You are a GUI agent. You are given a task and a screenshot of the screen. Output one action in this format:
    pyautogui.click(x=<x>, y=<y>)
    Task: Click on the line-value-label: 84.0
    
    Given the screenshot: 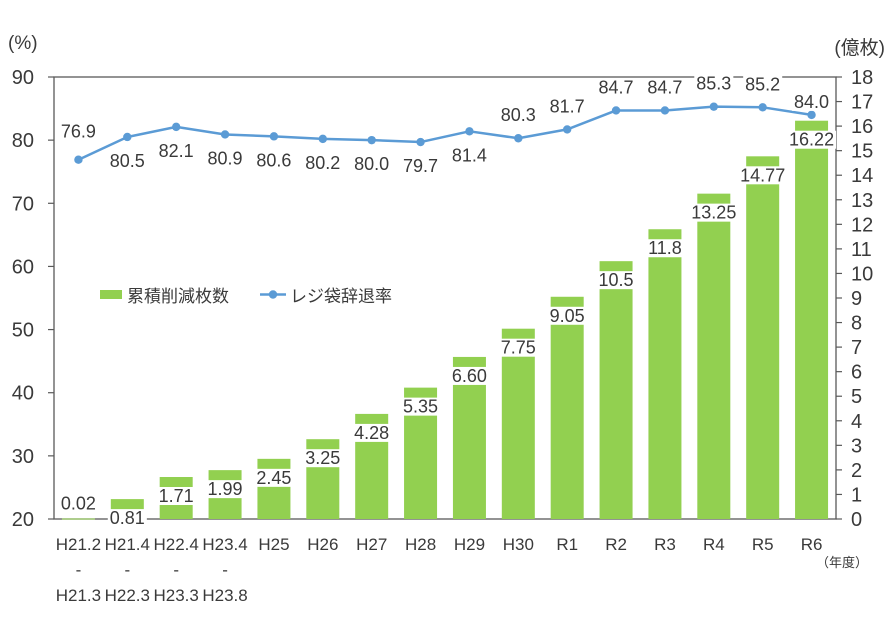 What is the action you would take?
    pyautogui.click(x=811, y=102)
    